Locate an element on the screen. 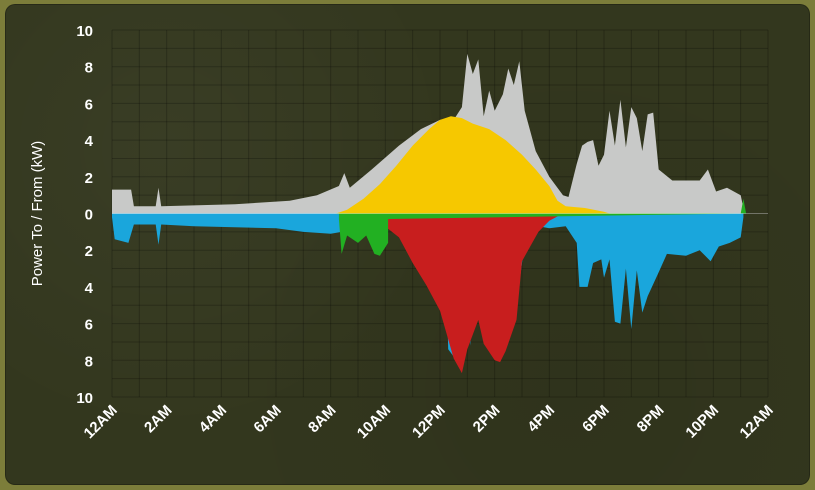  area-green is located at coordinates (542, 227).